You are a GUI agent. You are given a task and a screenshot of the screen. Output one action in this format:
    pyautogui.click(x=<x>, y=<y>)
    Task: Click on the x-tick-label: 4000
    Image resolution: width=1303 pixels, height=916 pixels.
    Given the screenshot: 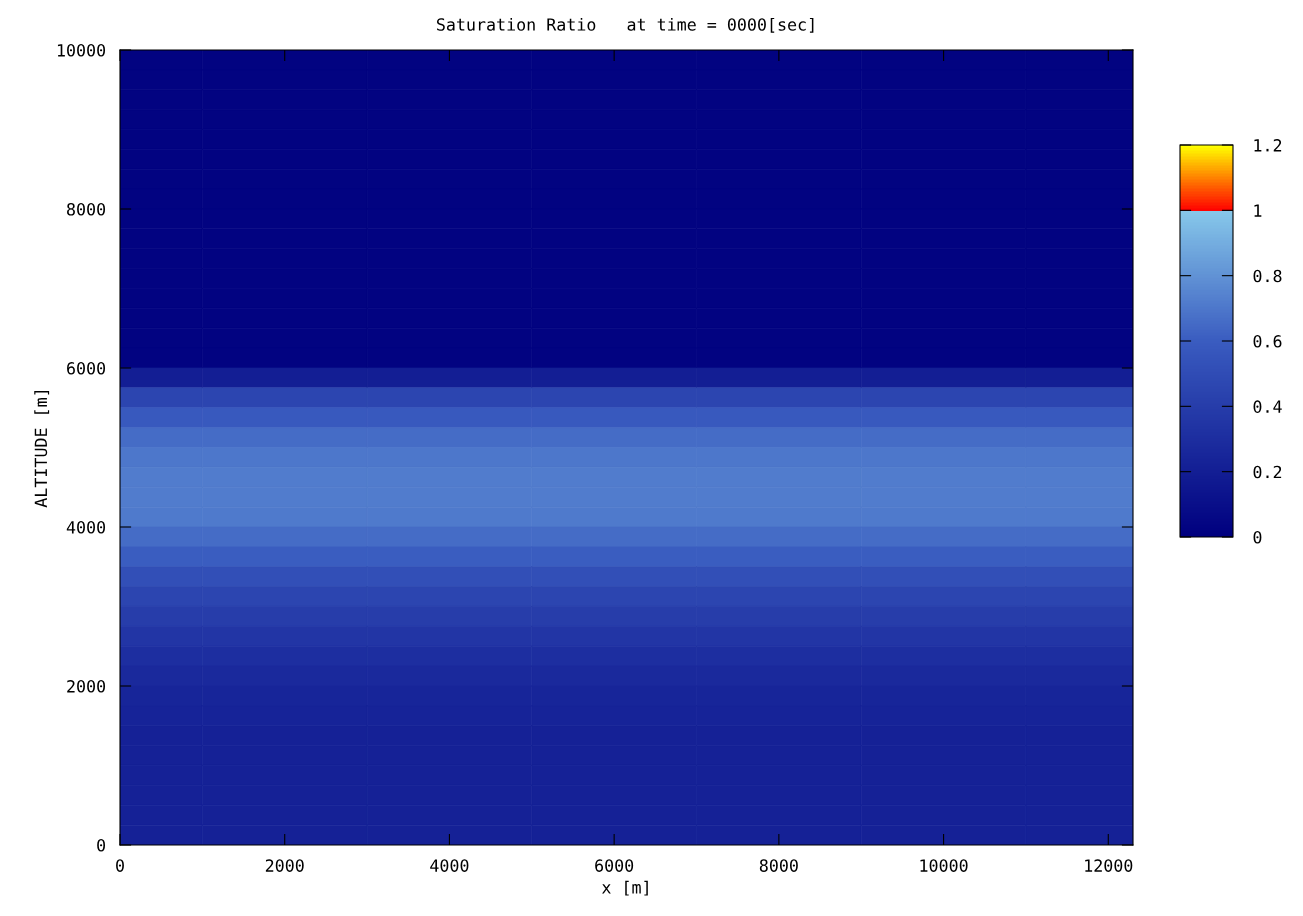 What is the action you would take?
    pyautogui.click(x=449, y=865)
    